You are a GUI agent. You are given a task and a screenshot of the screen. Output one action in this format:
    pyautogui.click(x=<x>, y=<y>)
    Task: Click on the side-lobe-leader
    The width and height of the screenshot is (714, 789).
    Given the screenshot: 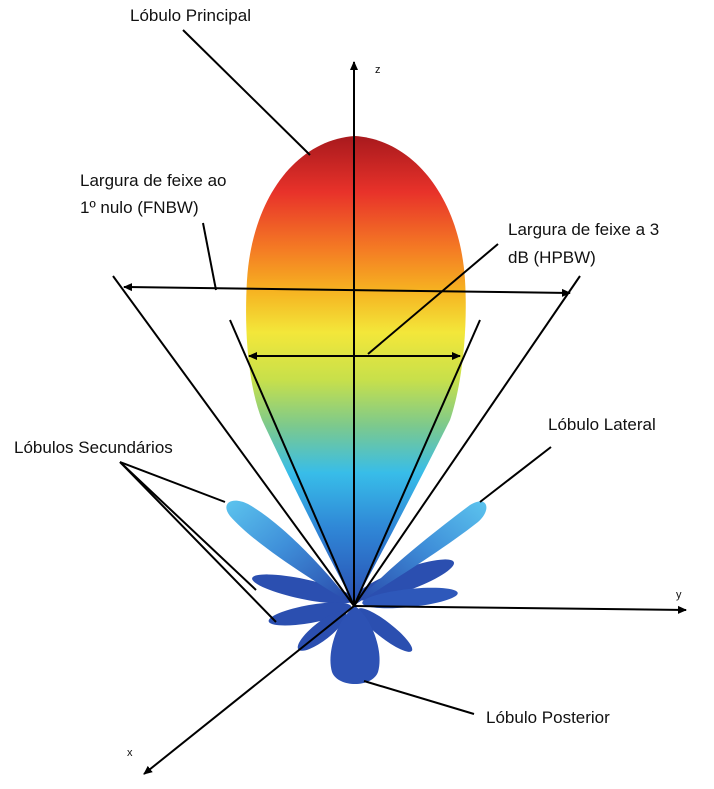 What is the action you would take?
    pyautogui.click(x=515, y=474)
    